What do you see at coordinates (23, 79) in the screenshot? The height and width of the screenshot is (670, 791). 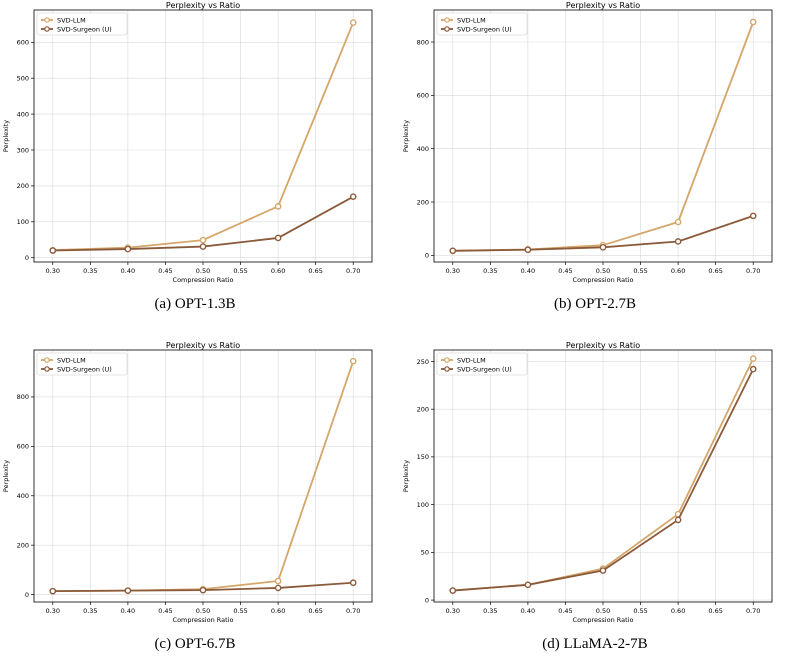 I see `y-tick-label: 500` at bounding box center [23, 79].